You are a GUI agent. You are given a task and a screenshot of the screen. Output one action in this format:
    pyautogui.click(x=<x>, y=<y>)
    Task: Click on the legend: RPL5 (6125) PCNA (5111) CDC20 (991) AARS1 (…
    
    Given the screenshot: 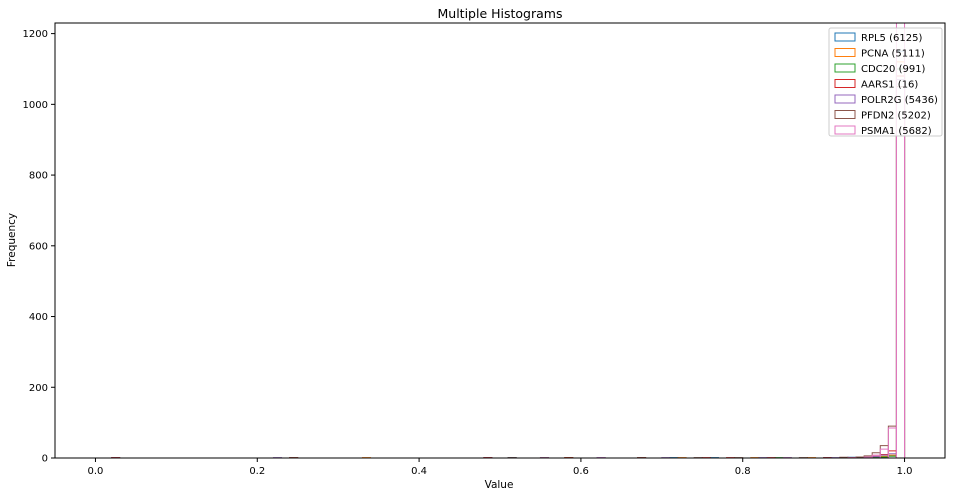 What is the action you would take?
    pyautogui.click(x=885, y=82)
    